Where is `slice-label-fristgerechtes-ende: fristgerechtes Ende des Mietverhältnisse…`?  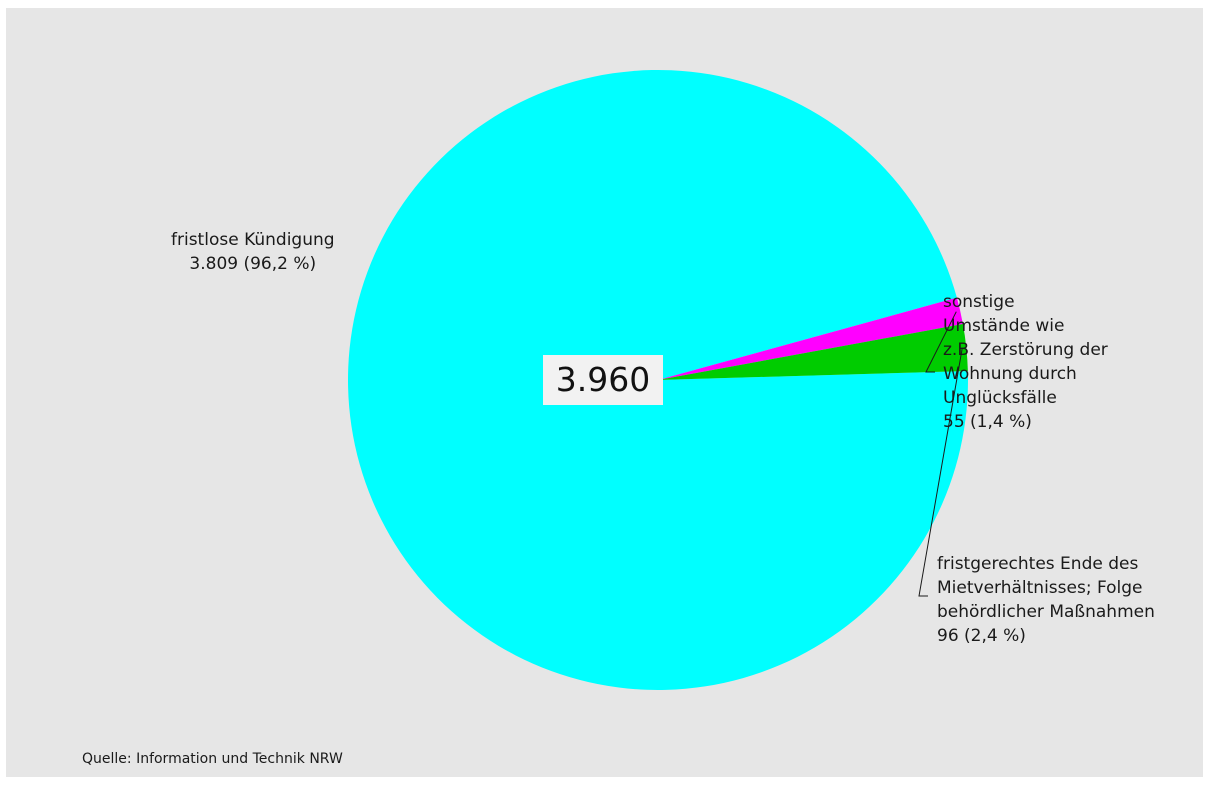 slice-label-fristgerechtes-ende: fristgerechtes Ende des Mietverhältnisse… is located at coordinates (1046, 600).